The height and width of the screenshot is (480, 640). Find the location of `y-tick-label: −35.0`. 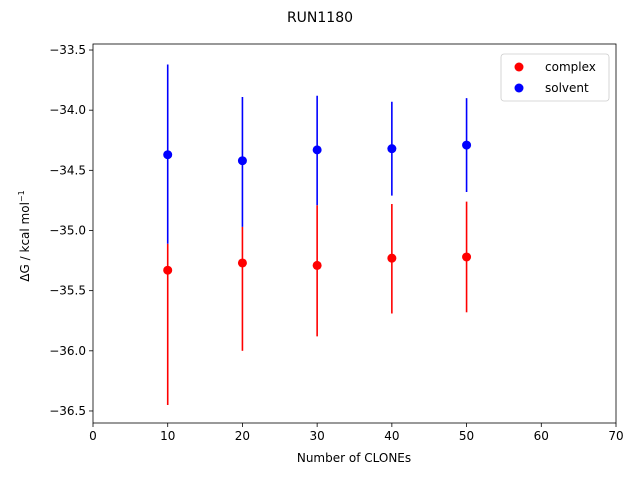

y-tick-label: −35.0 is located at coordinates (67, 230).